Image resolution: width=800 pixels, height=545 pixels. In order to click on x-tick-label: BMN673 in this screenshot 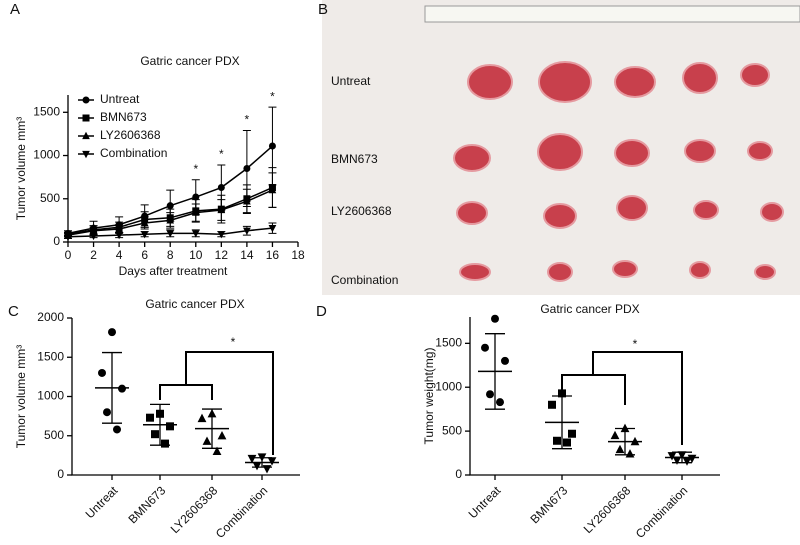, I will do `click(146, 504)`.